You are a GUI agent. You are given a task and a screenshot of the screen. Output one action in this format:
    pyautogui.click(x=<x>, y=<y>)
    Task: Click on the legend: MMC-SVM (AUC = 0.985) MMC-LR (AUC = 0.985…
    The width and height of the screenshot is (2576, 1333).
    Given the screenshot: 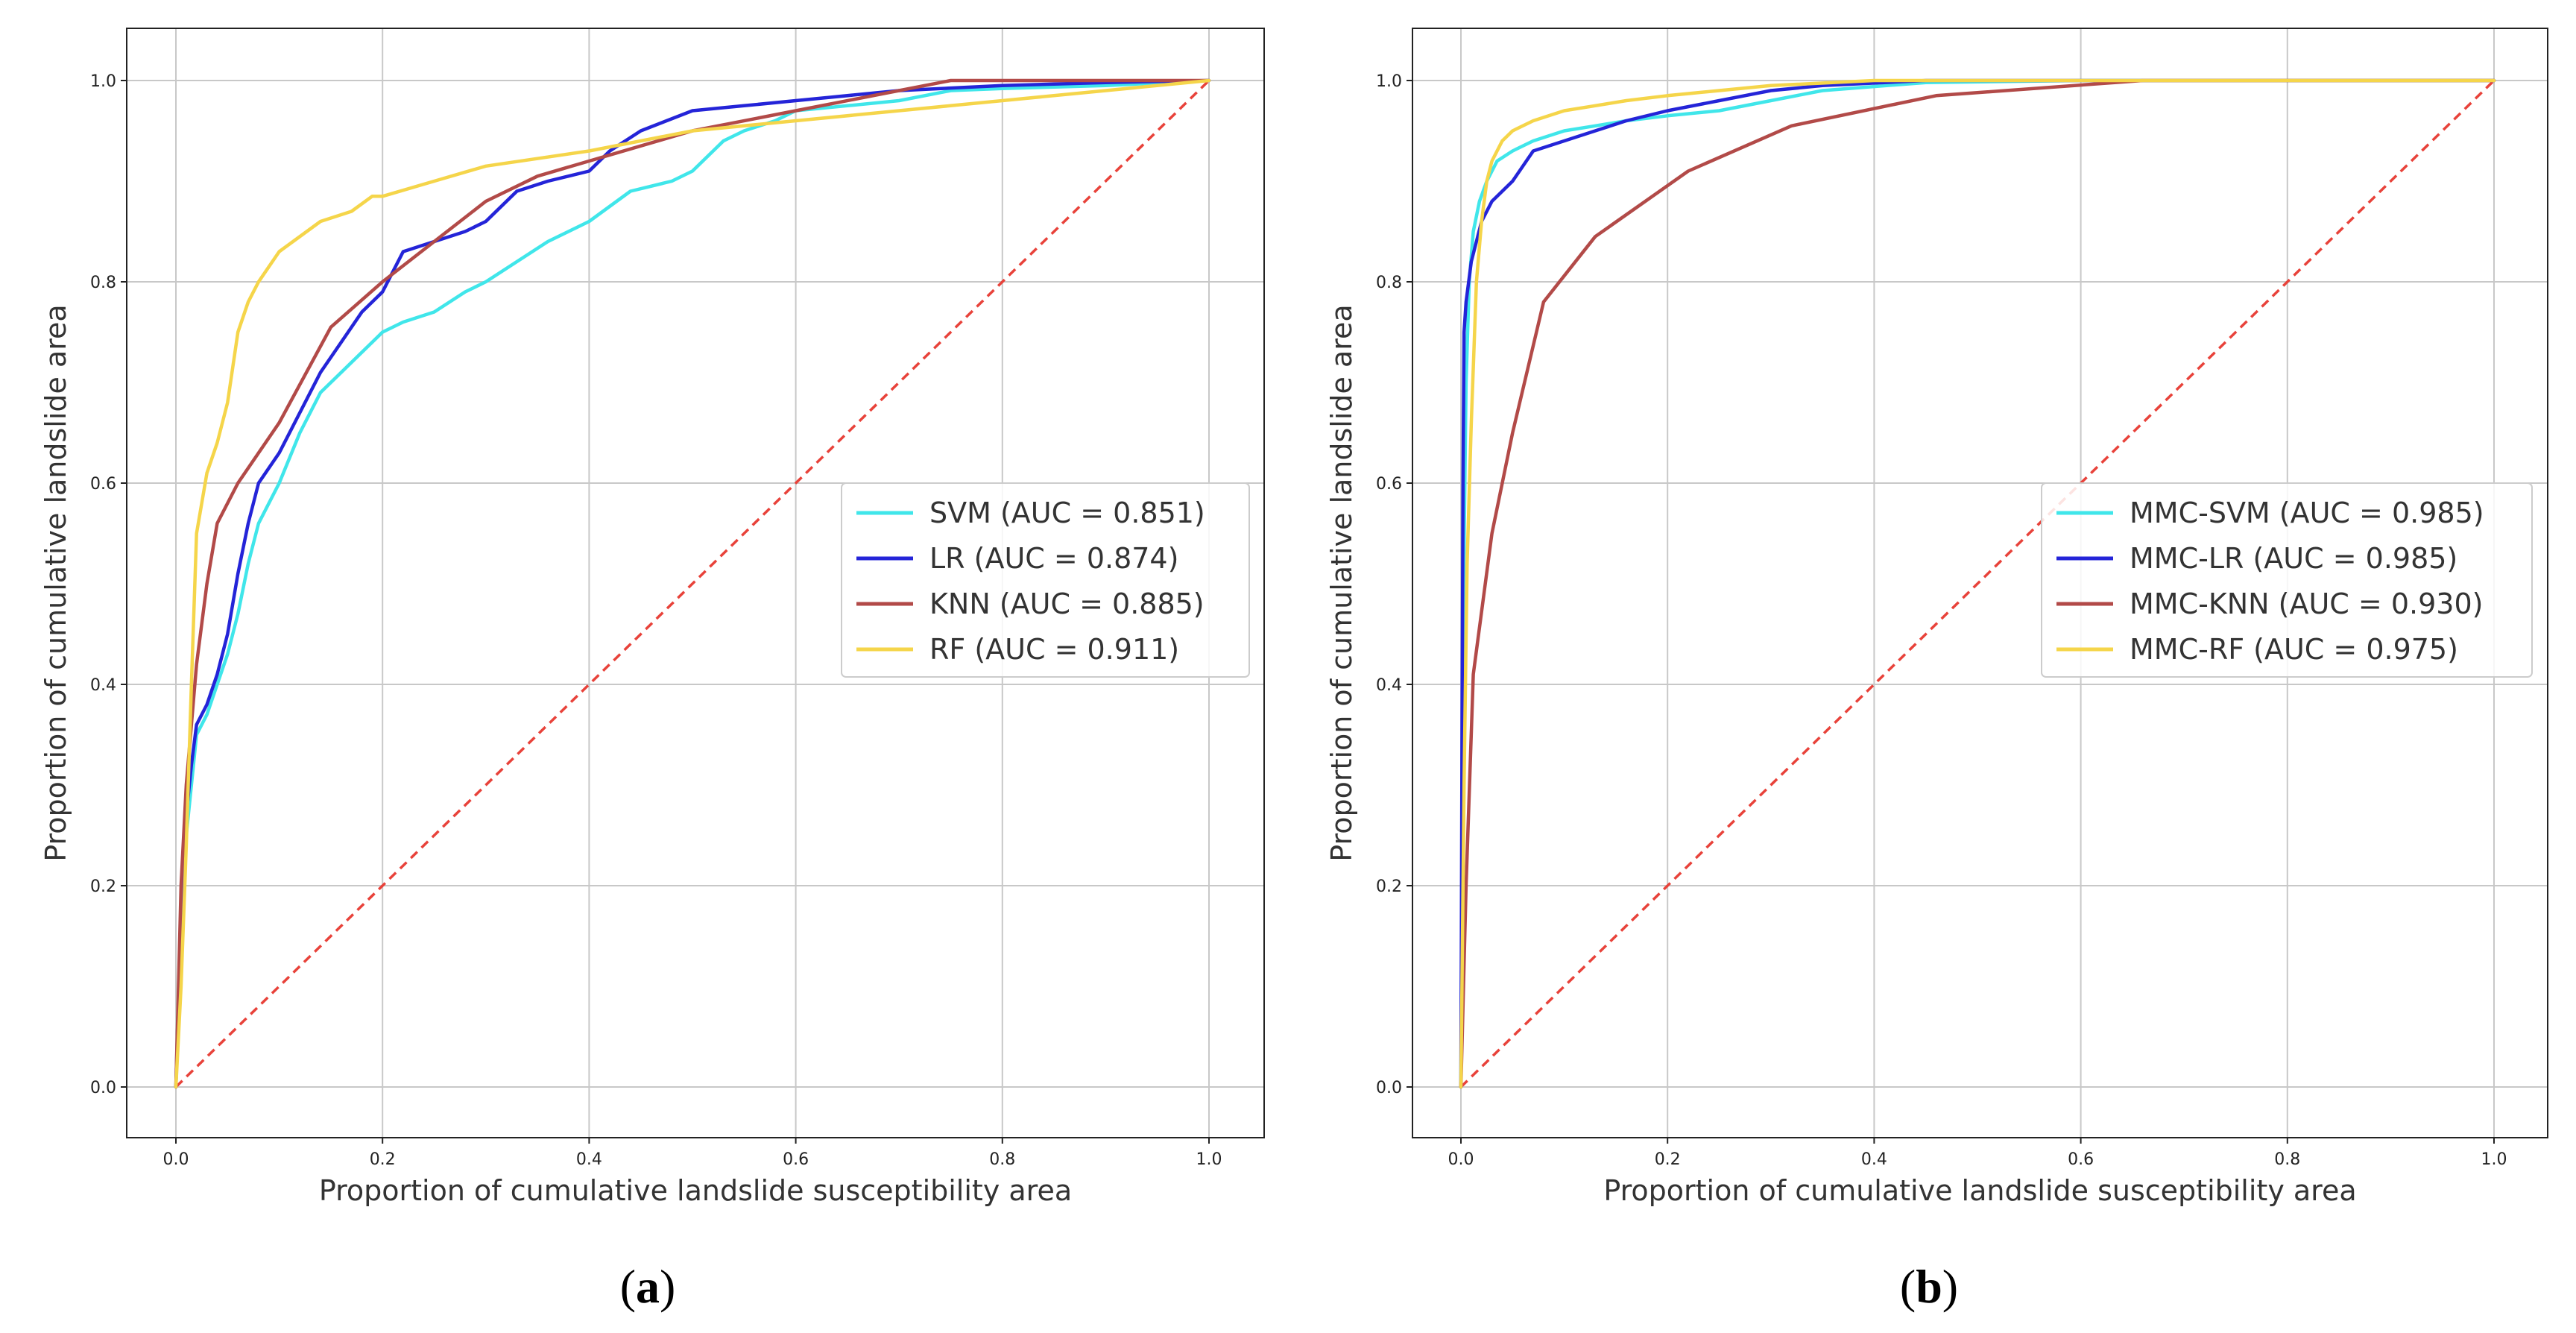 What is the action you would take?
    pyautogui.click(x=2287, y=580)
    